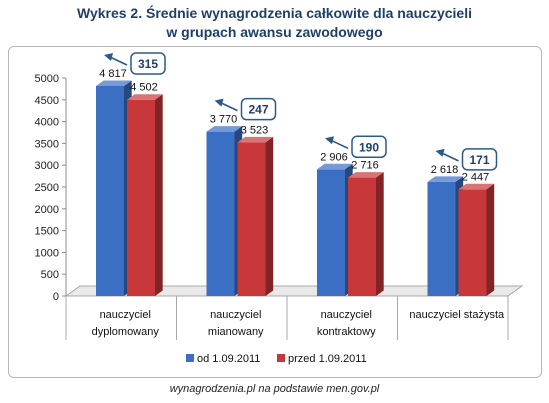  I want to click on y-tick-label: 1000, so click(47, 253).